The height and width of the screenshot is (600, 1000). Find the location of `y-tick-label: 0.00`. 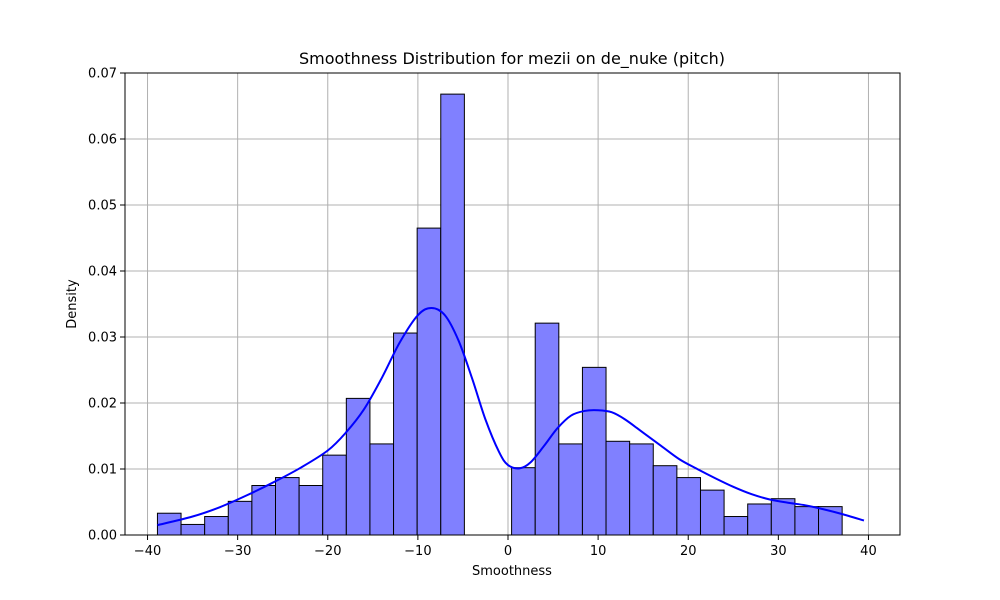

y-tick-label: 0.00 is located at coordinates (102, 536).